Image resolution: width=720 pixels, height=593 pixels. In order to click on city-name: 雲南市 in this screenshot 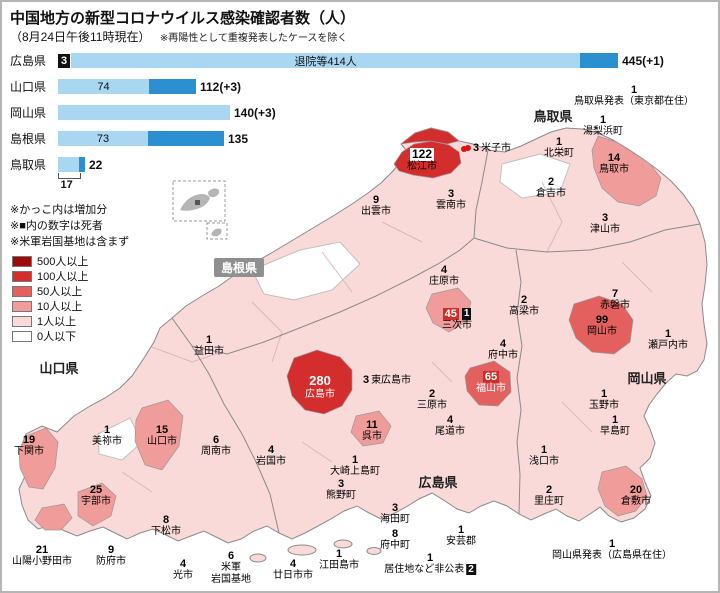, I will do `click(451, 206)`.